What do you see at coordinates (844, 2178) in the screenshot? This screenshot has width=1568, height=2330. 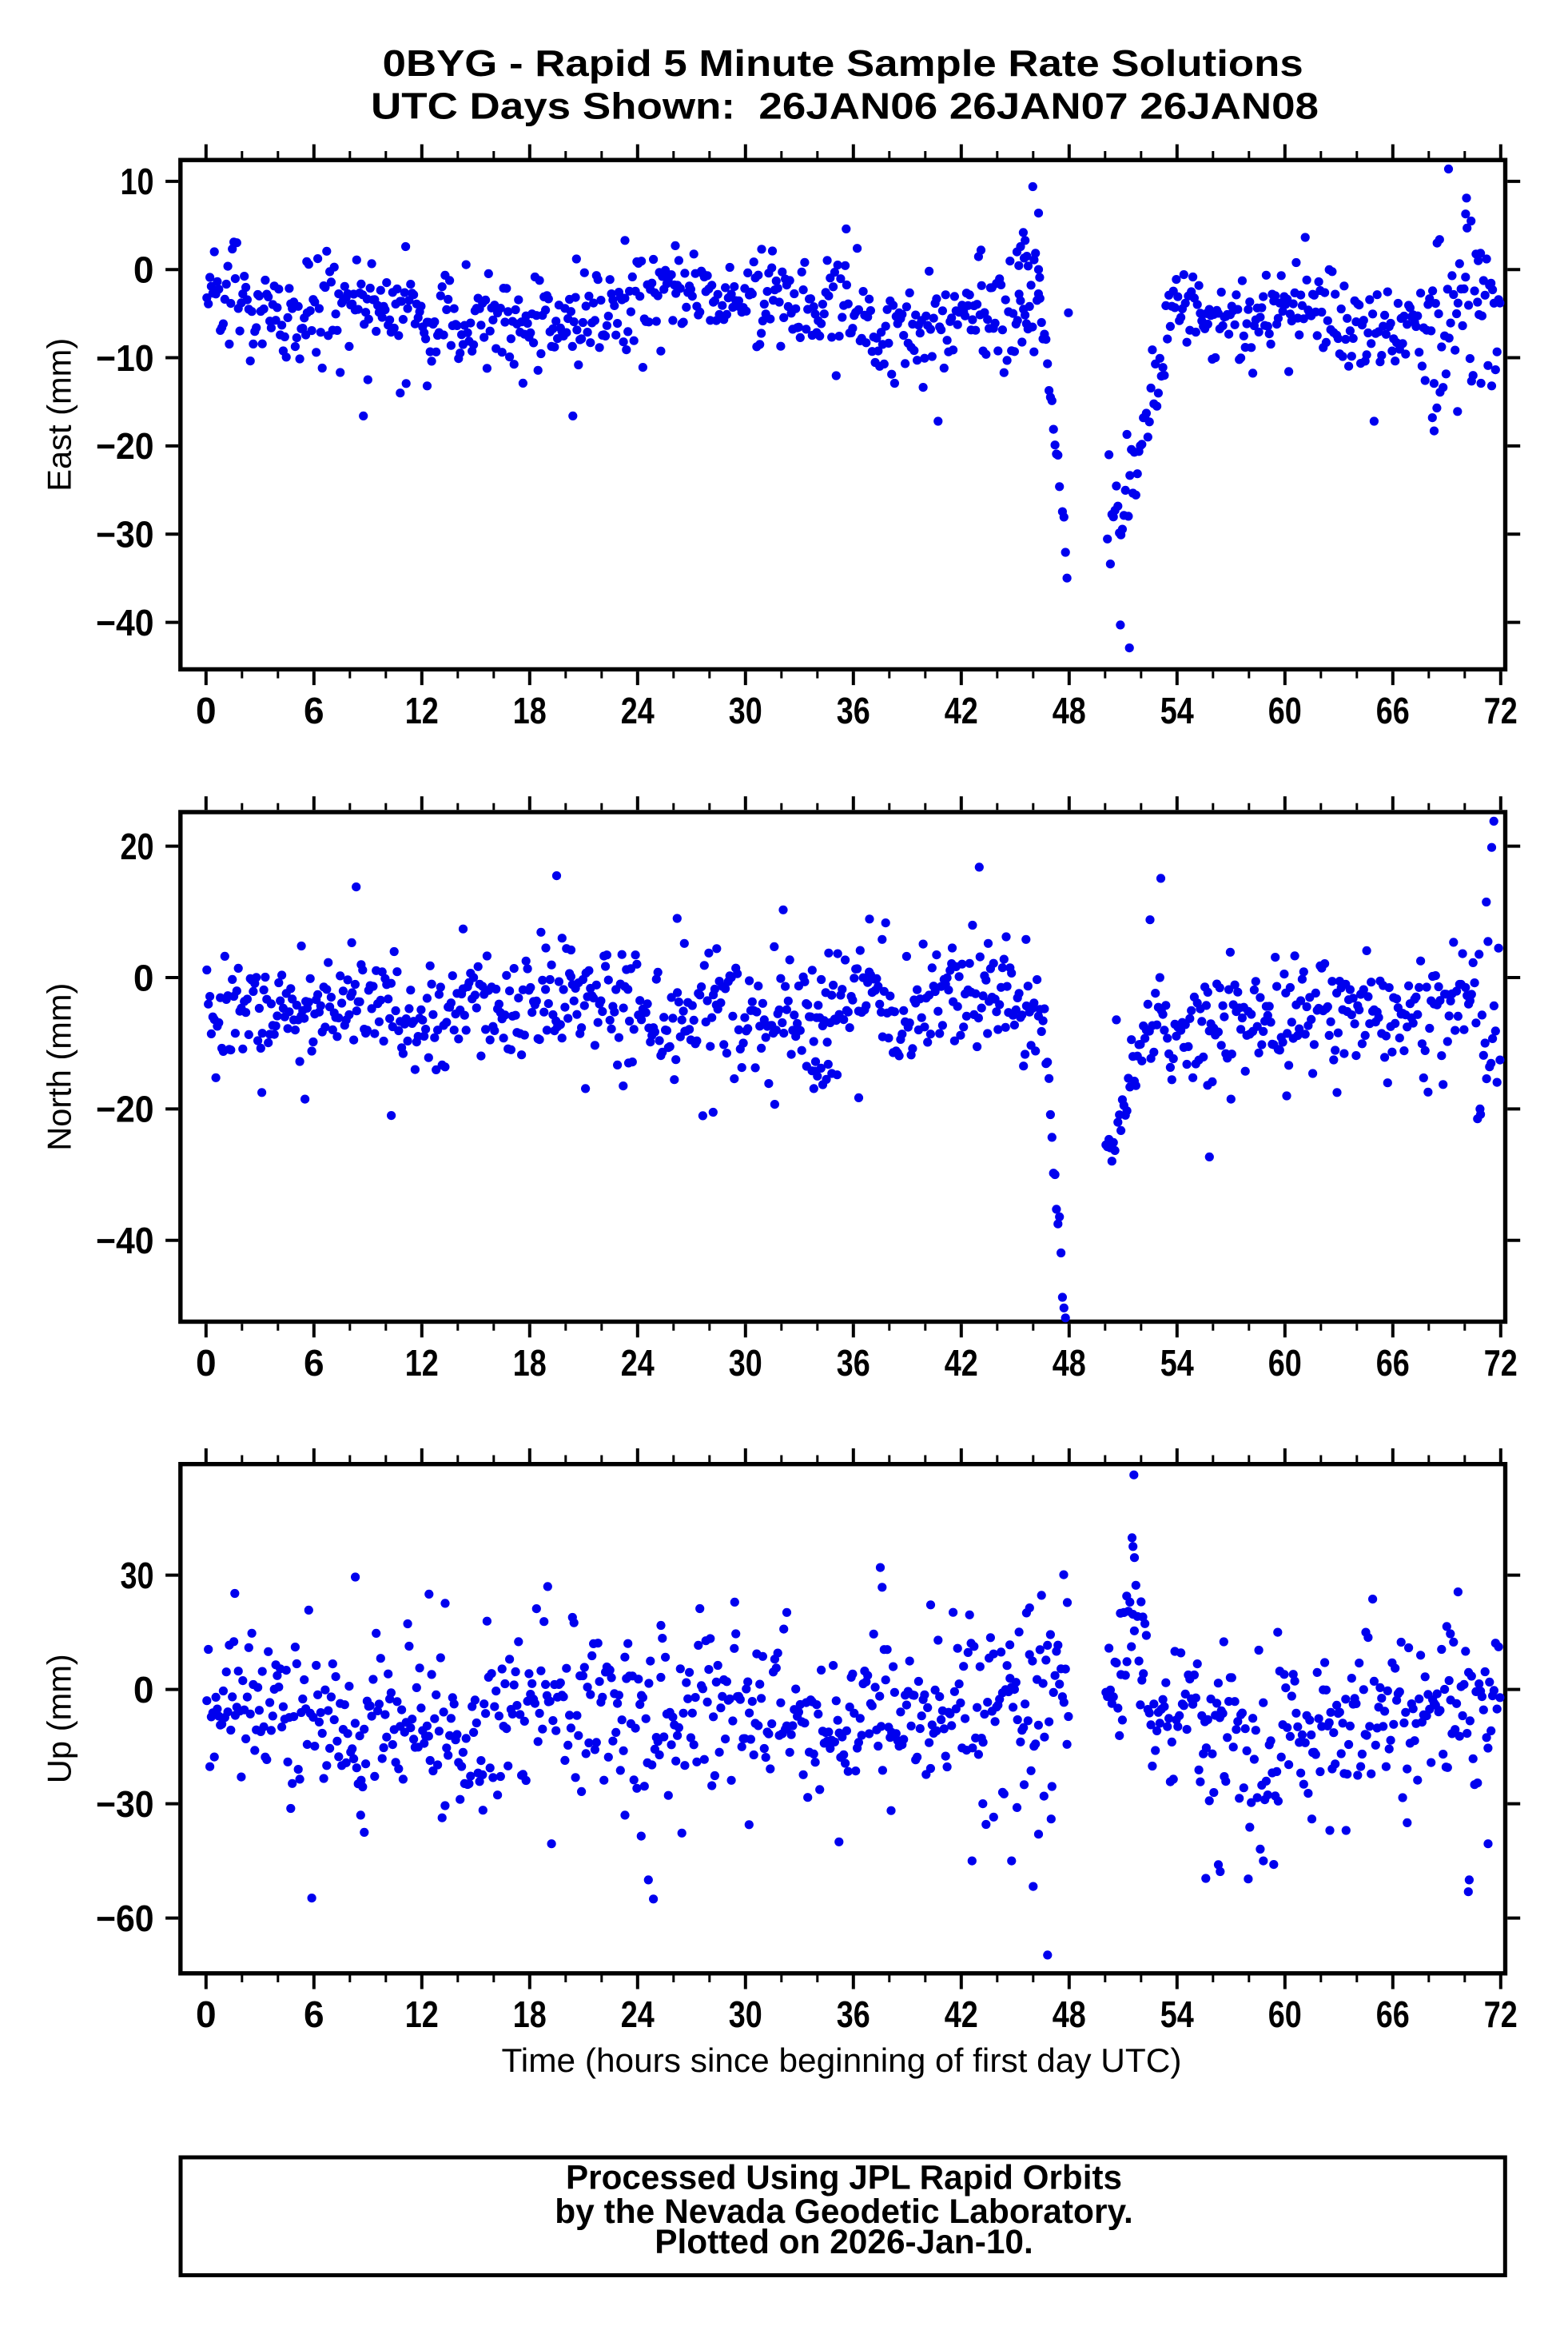 I see `svg-text:Processed Using JPL Rapid Orbi: Processed Using JPL Rapid Orbits` at bounding box center [844, 2178].